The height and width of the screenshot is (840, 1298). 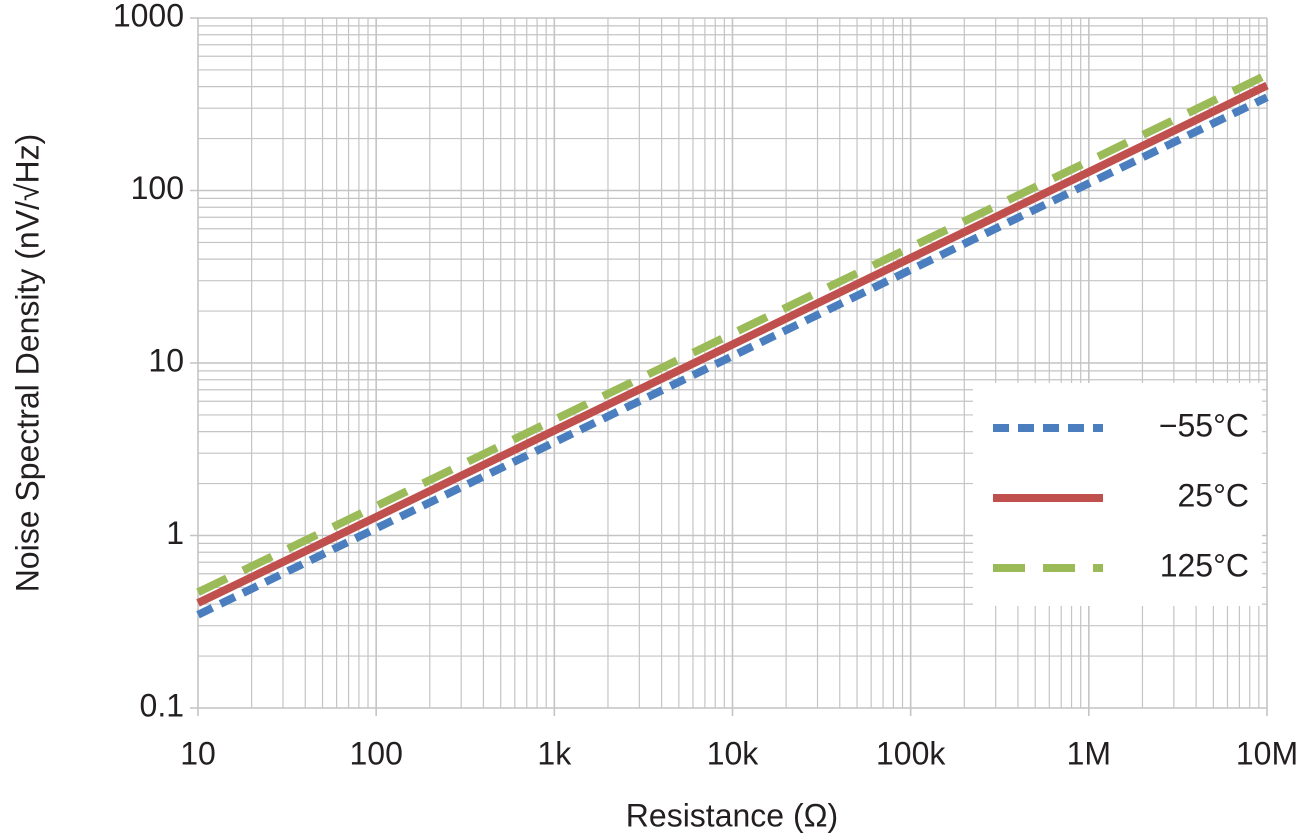 I want to click on x-tick-label: 1M, so click(x=1089, y=753).